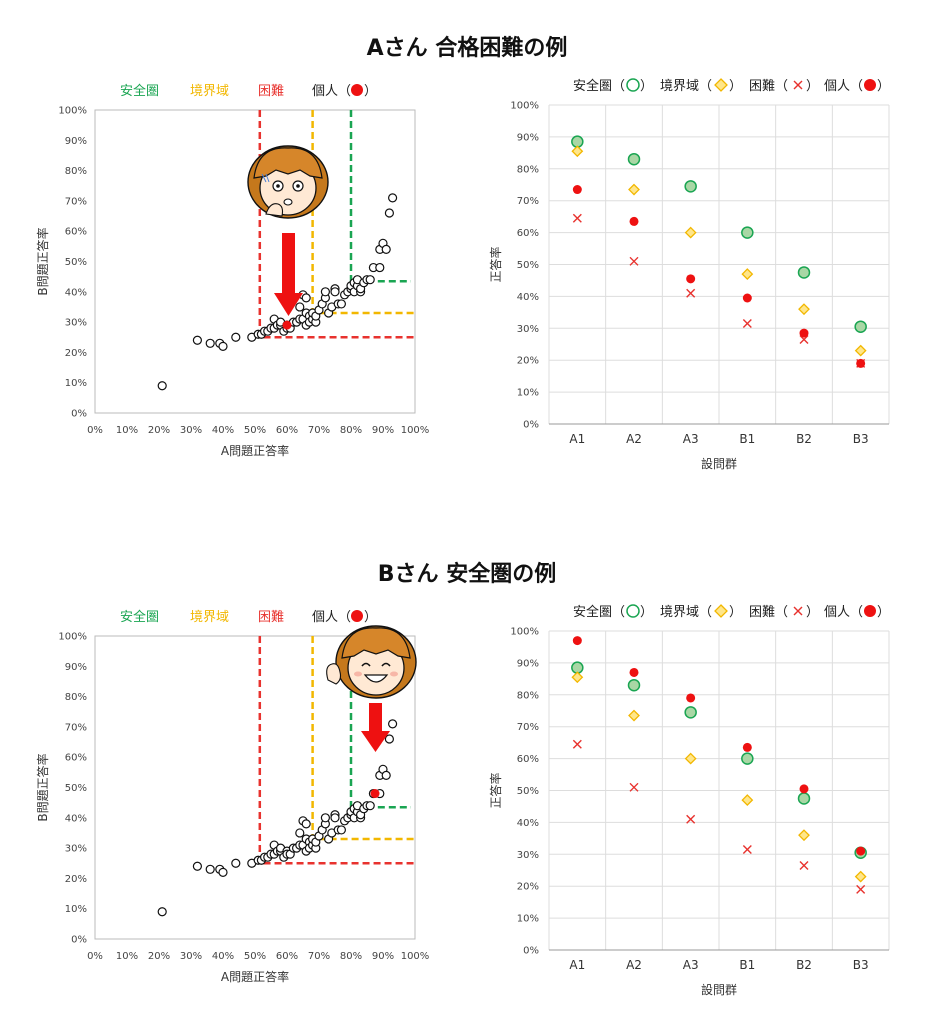 Image resolution: width=934 pixels, height=1031 pixels. What do you see at coordinates (691, 439) in the screenshot?
I see `category-label: A3` at bounding box center [691, 439].